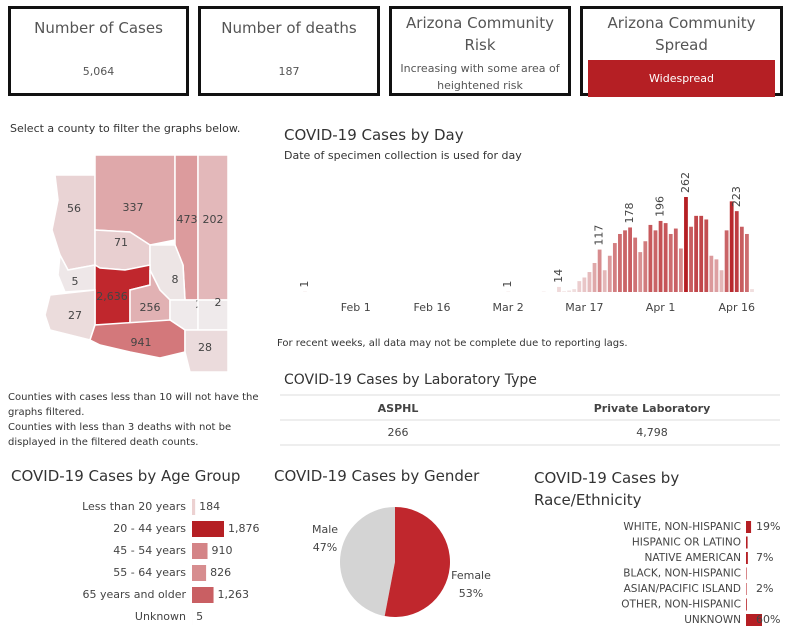 Image resolution: width=790 pixels, height=635 pixels. What do you see at coordinates (199, 616) in the screenshot?
I see `data-label: 5` at bounding box center [199, 616].